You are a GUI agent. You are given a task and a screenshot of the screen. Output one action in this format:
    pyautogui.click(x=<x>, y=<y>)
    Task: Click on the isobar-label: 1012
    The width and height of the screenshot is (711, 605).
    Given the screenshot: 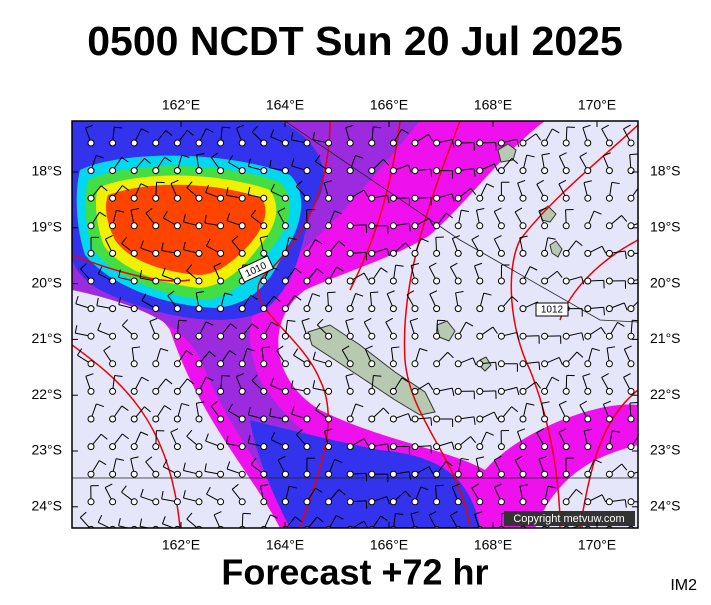 What is the action you would take?
    pyautogui.click(x=552, y=310)
    